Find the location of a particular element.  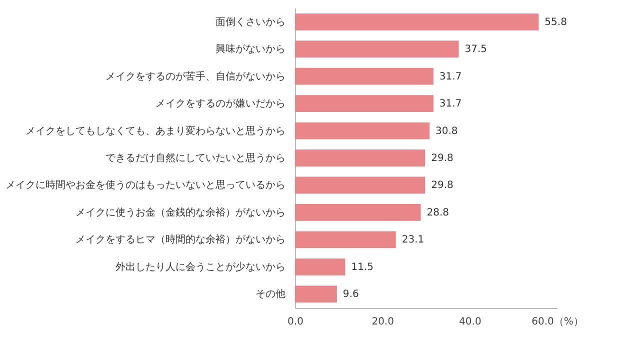

y-tick-label: 興味がないから is located at coordinates (251, 49).